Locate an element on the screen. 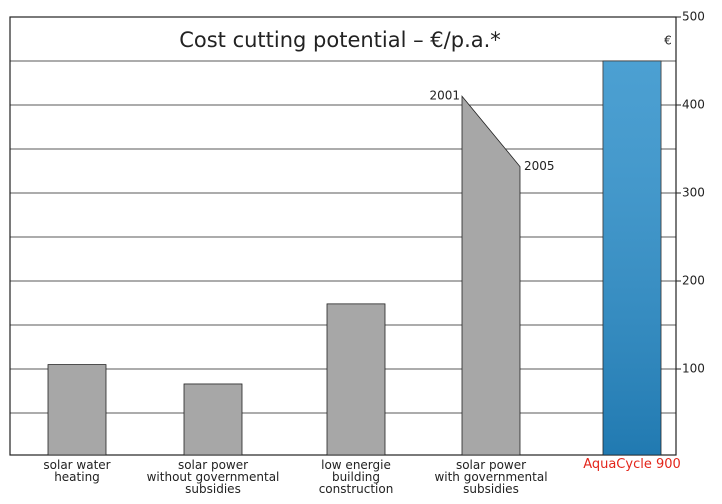 This screenshot has width=722, height=504. unit-label: € is located at coordinates (668, 41).